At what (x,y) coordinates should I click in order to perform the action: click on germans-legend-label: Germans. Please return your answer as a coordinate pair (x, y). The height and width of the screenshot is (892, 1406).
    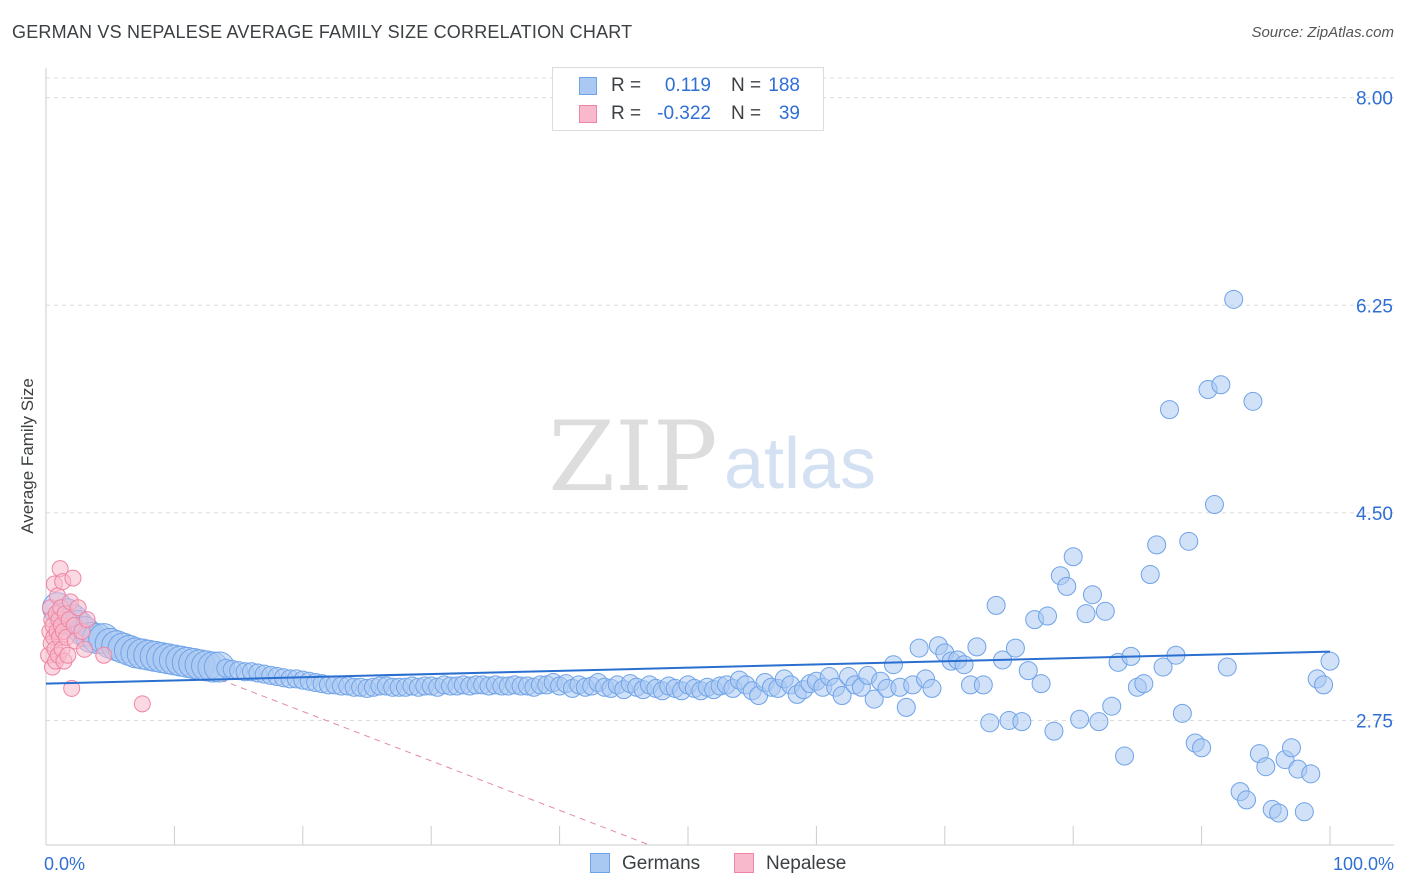
    Looking at the image, I should click on (661, 863).